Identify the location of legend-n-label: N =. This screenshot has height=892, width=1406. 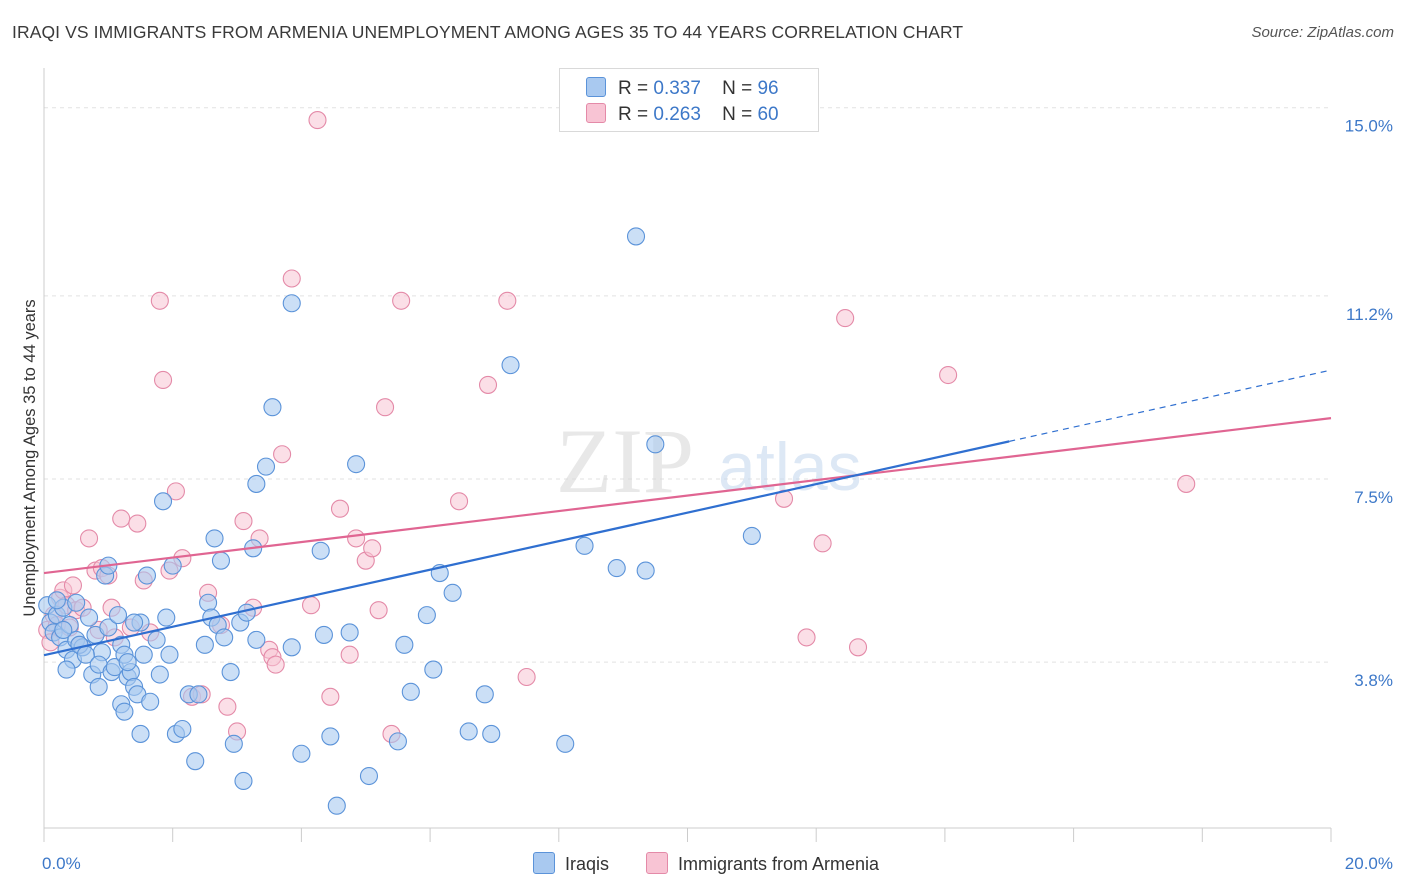
(737, 88).